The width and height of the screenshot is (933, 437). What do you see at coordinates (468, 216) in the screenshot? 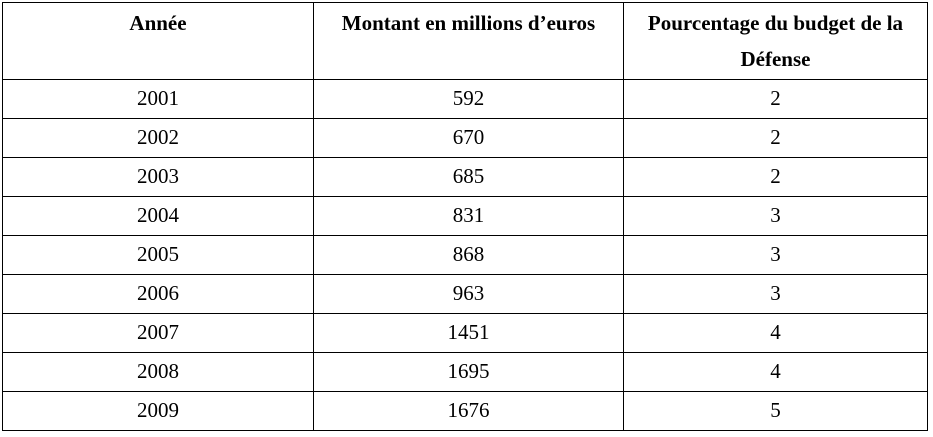
I see `amount-cell: 831` at bounding box center [468, 216].